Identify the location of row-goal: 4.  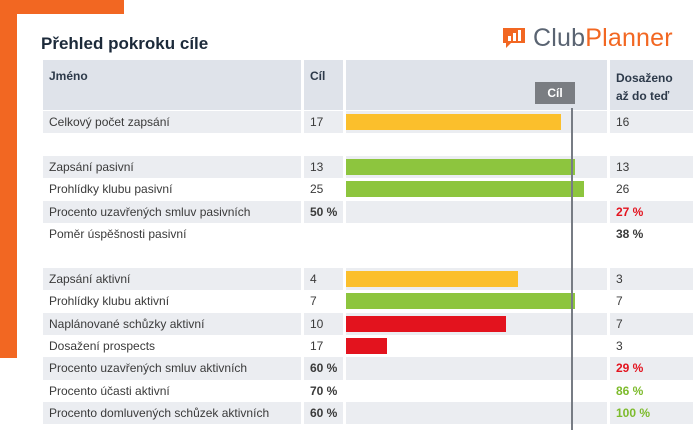
(323, 279).